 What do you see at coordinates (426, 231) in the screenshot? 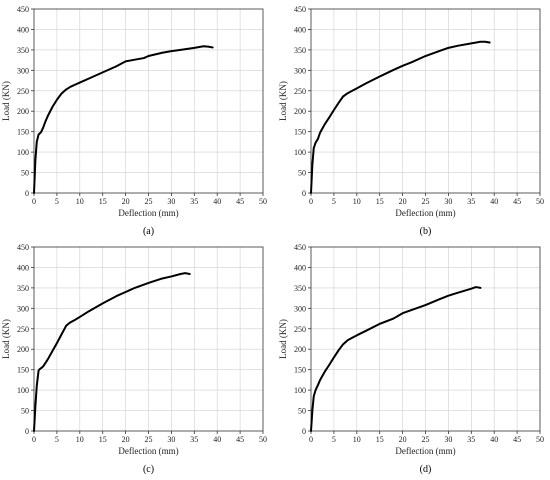
I see `panel-label: (b)` at bounding box center [426, 231].